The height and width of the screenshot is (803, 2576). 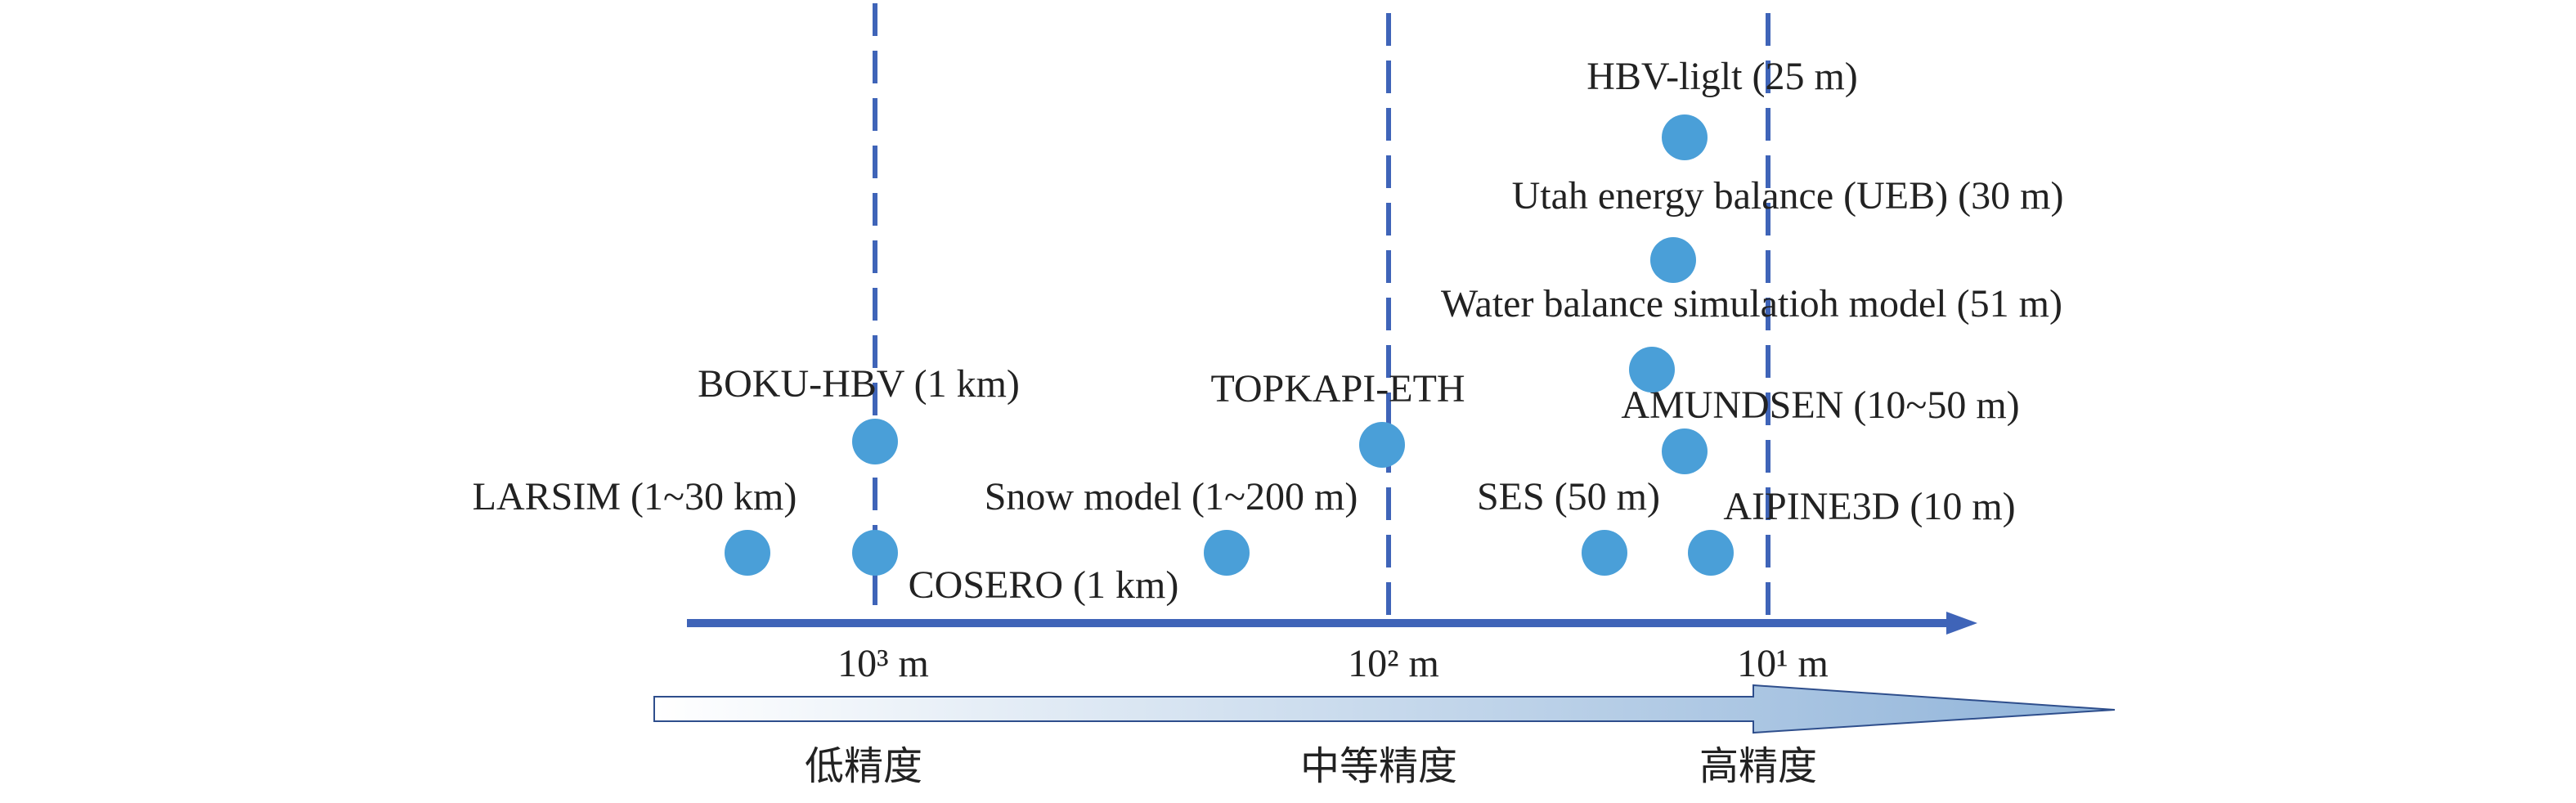 I want to click on model-label: TOPKAPI-ETH, so click(x=1337, y=388).